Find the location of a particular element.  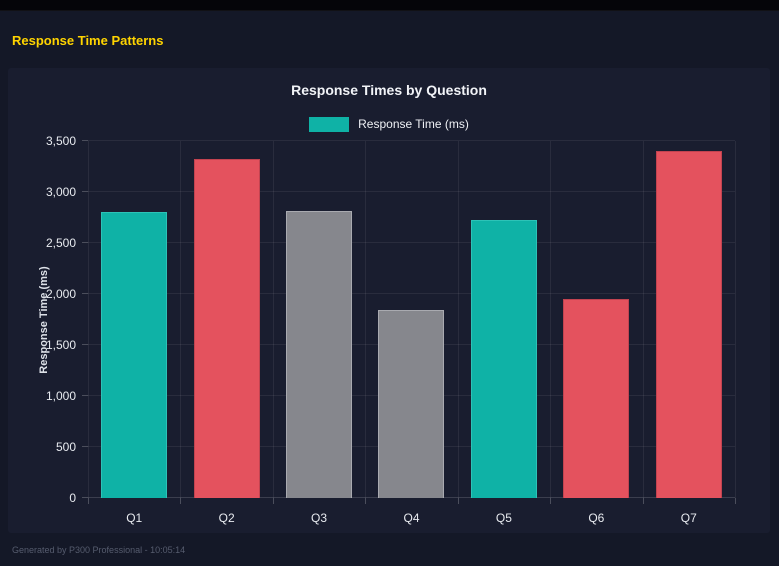

legend: Response Time (ms) is located at coordinates (389, 124).